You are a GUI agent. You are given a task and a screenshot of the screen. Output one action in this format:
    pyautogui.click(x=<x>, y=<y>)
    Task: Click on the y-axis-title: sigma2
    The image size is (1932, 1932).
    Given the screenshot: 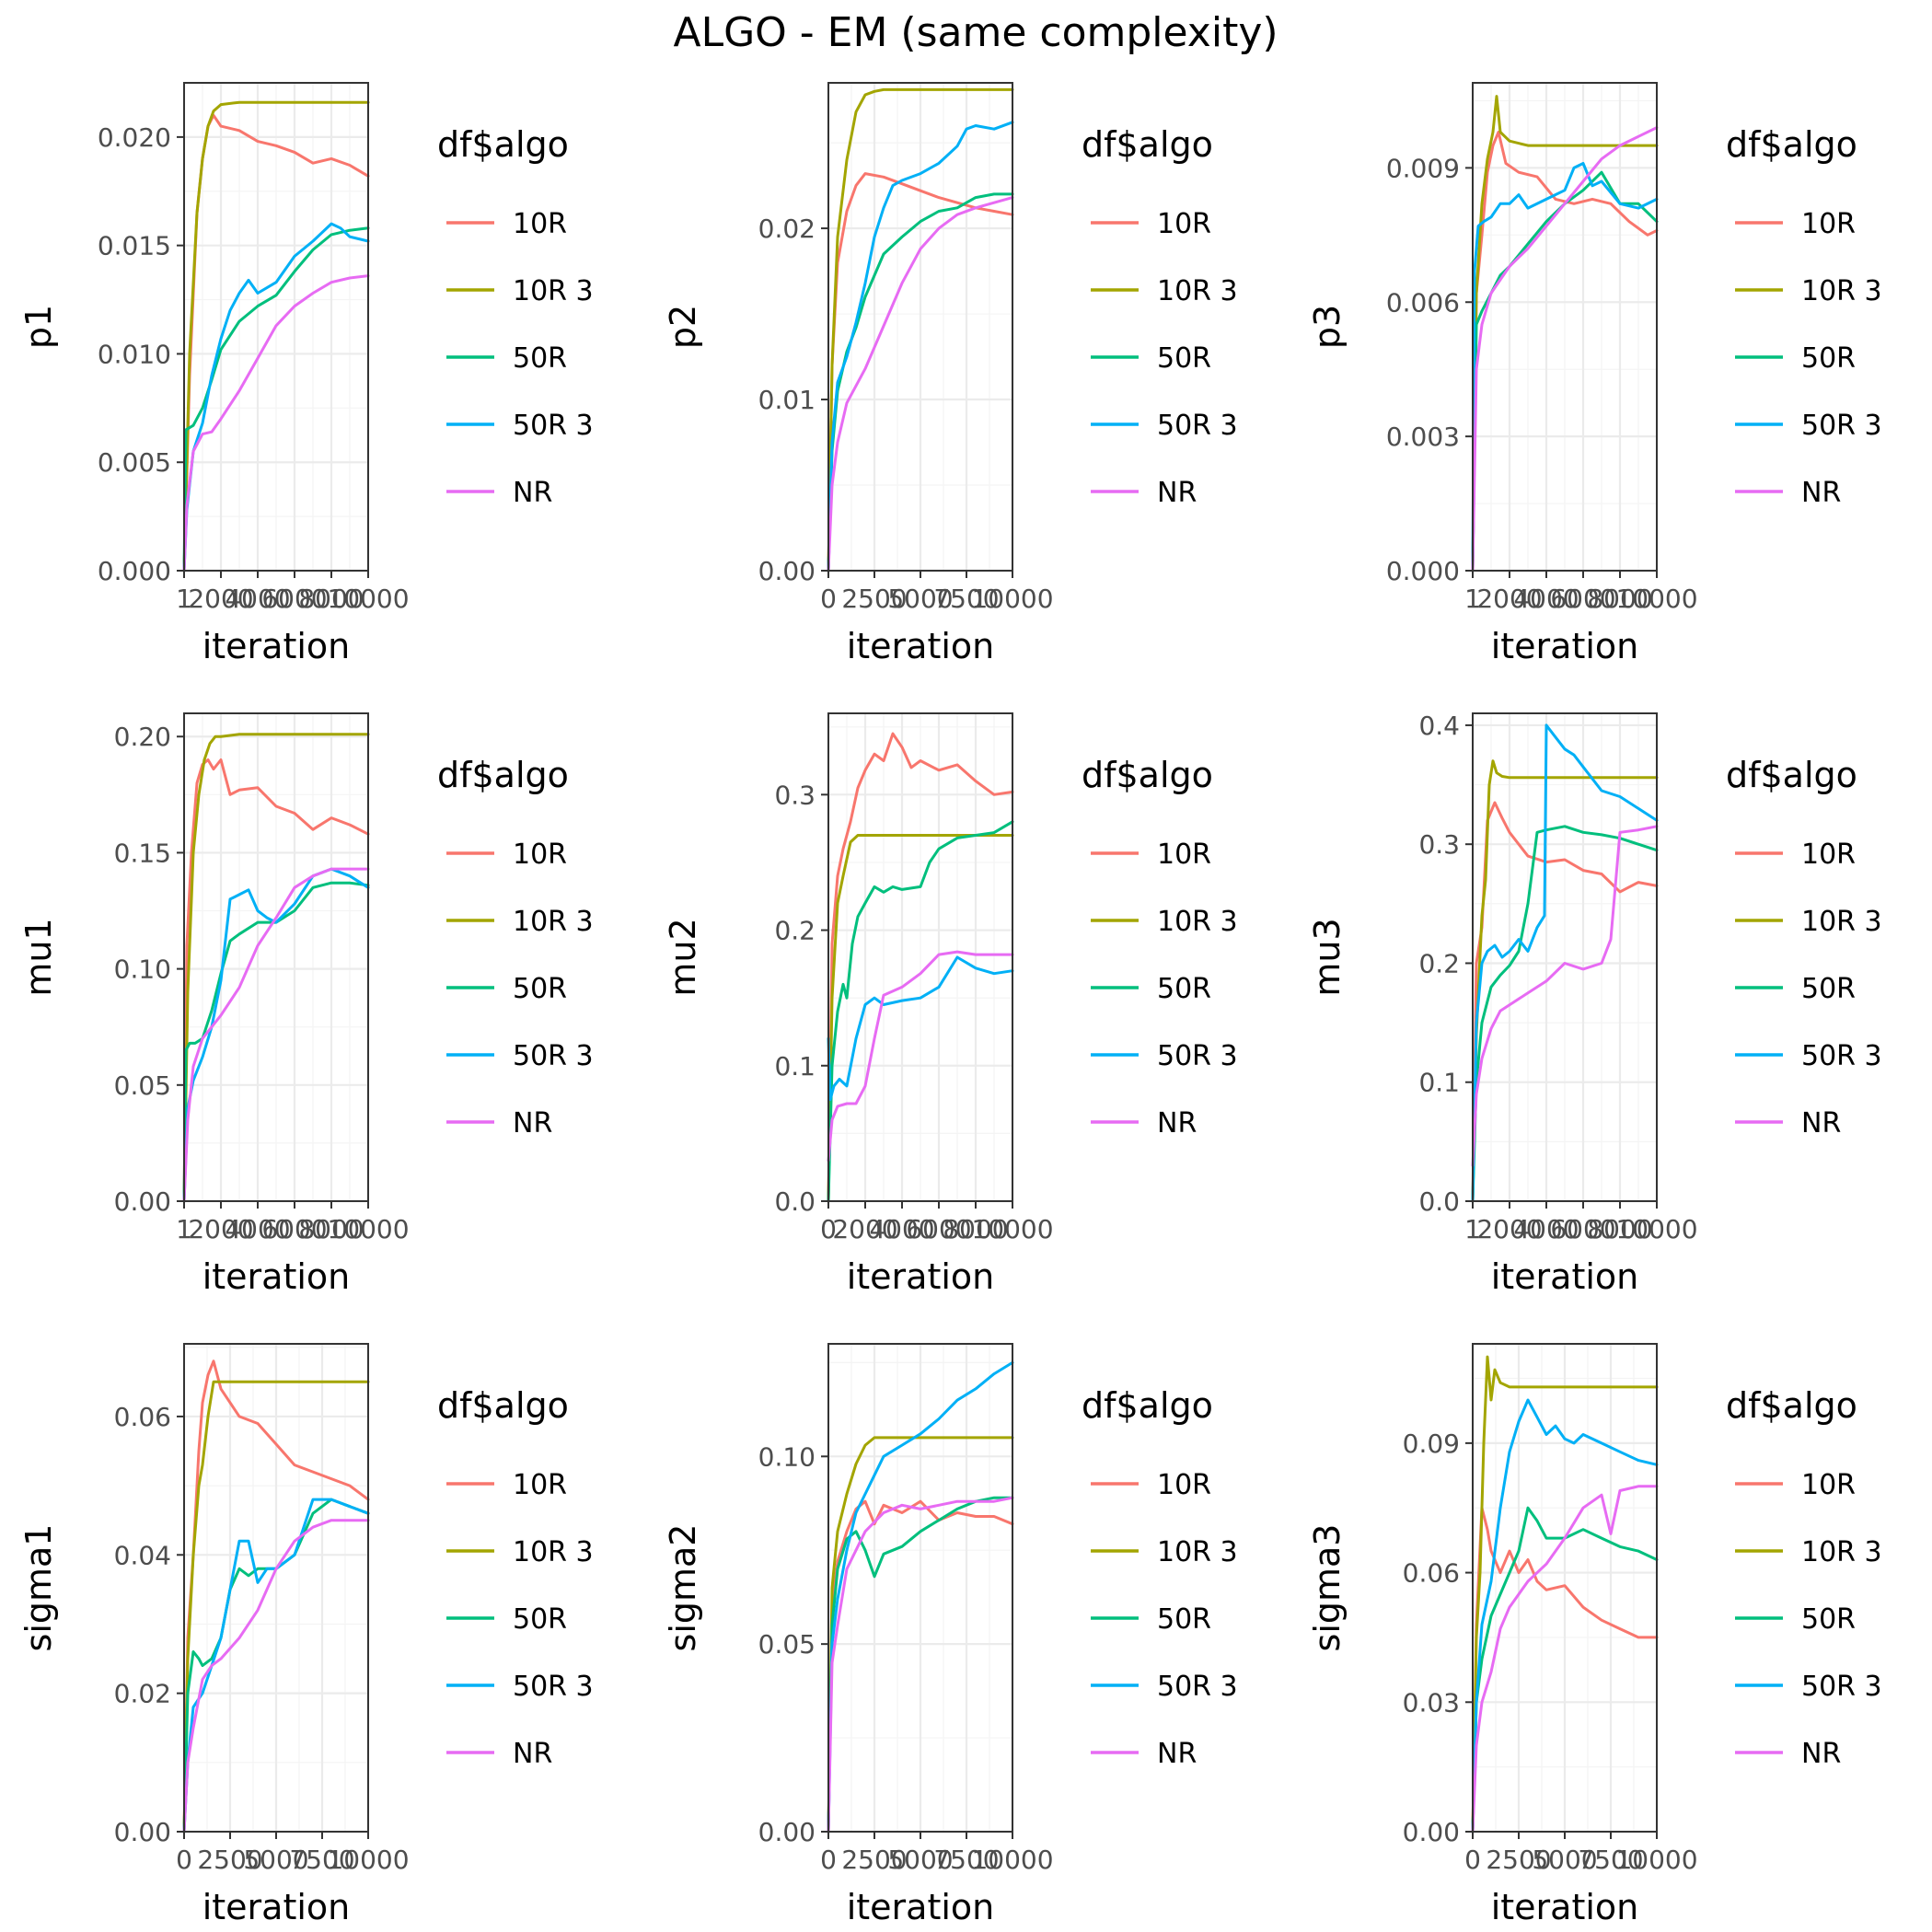 What is the action you would take?
    pyautogui.click(x=683, y=1588)
    